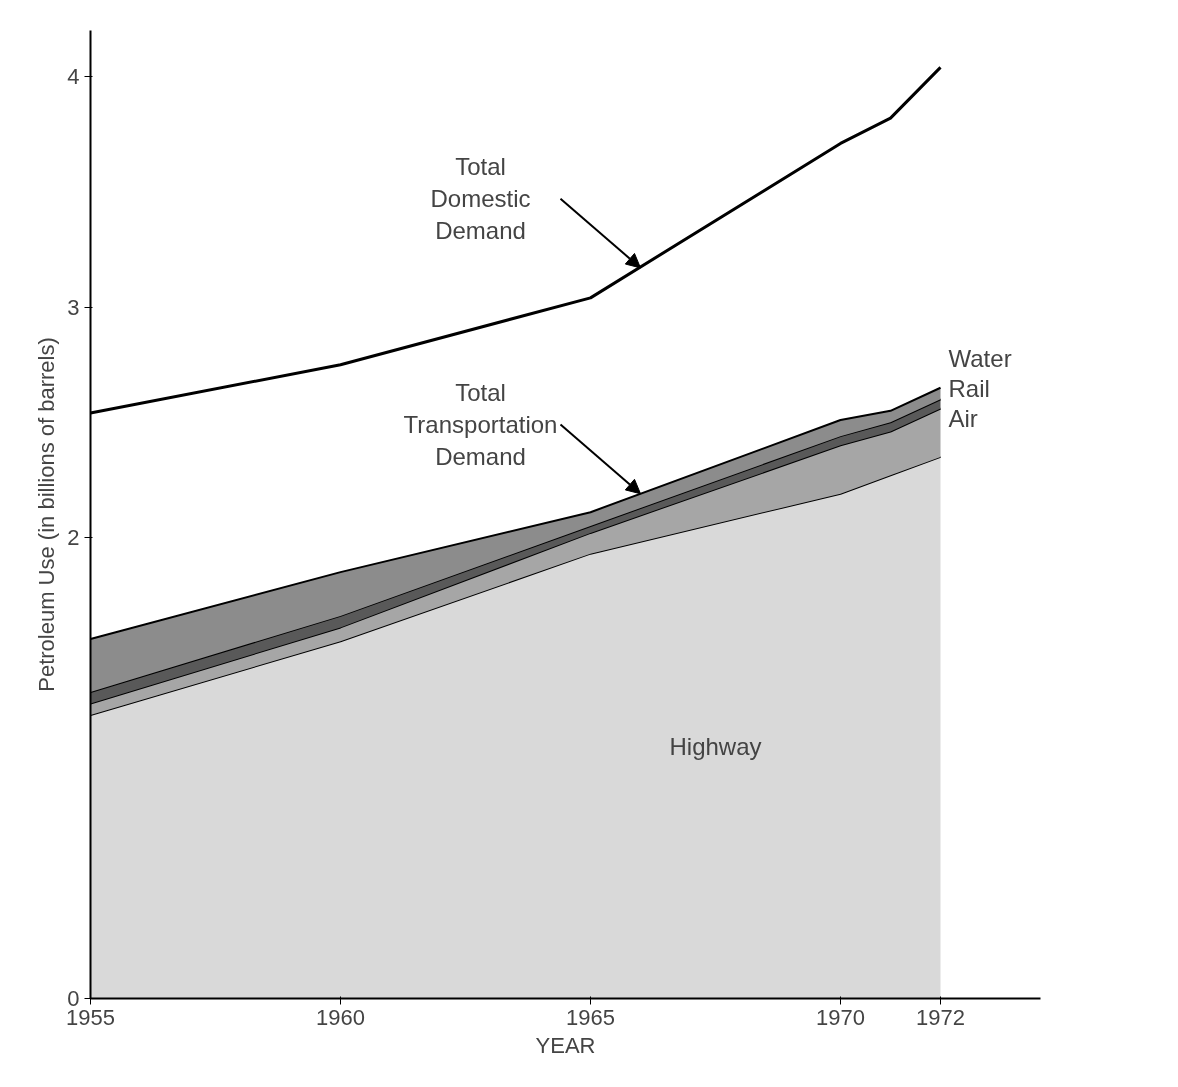 The image size is (1178, 1087). Describe the element at coordinates (980, 358) in the screenshot. I see `series-label: Water` at that location.